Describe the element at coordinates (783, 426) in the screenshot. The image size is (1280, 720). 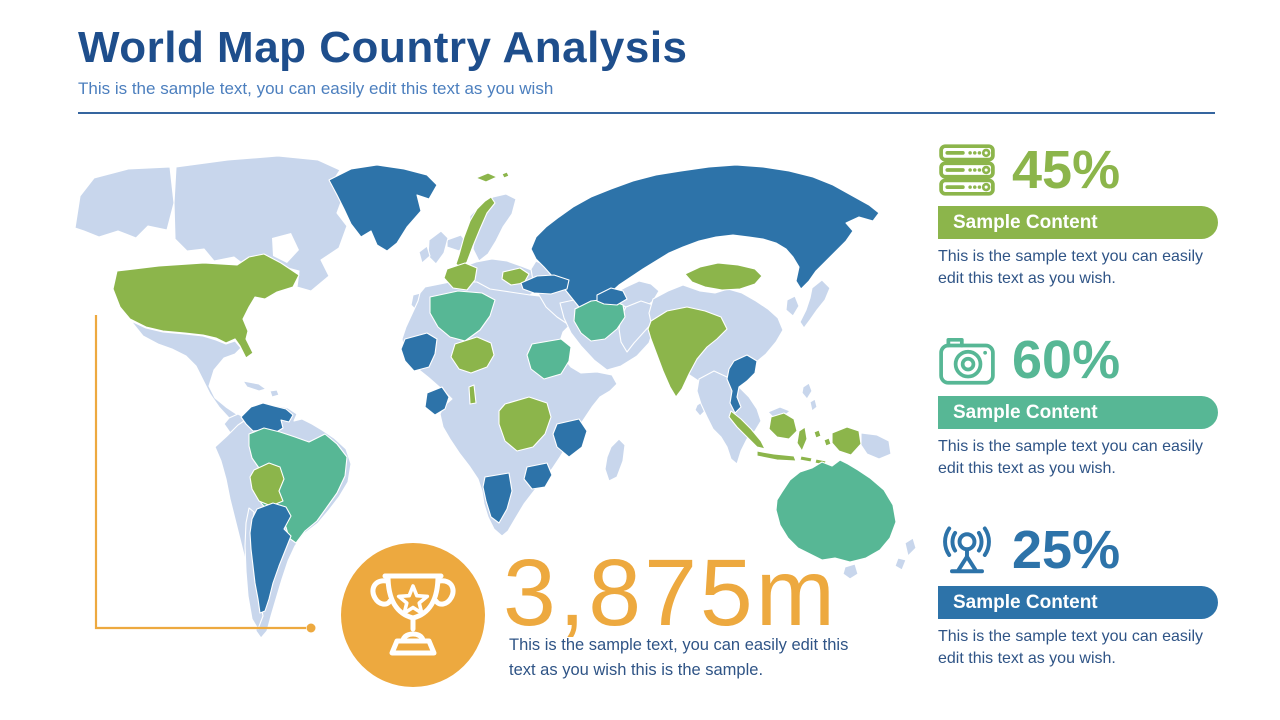
I see `country-indonesia-borneo` at that location.